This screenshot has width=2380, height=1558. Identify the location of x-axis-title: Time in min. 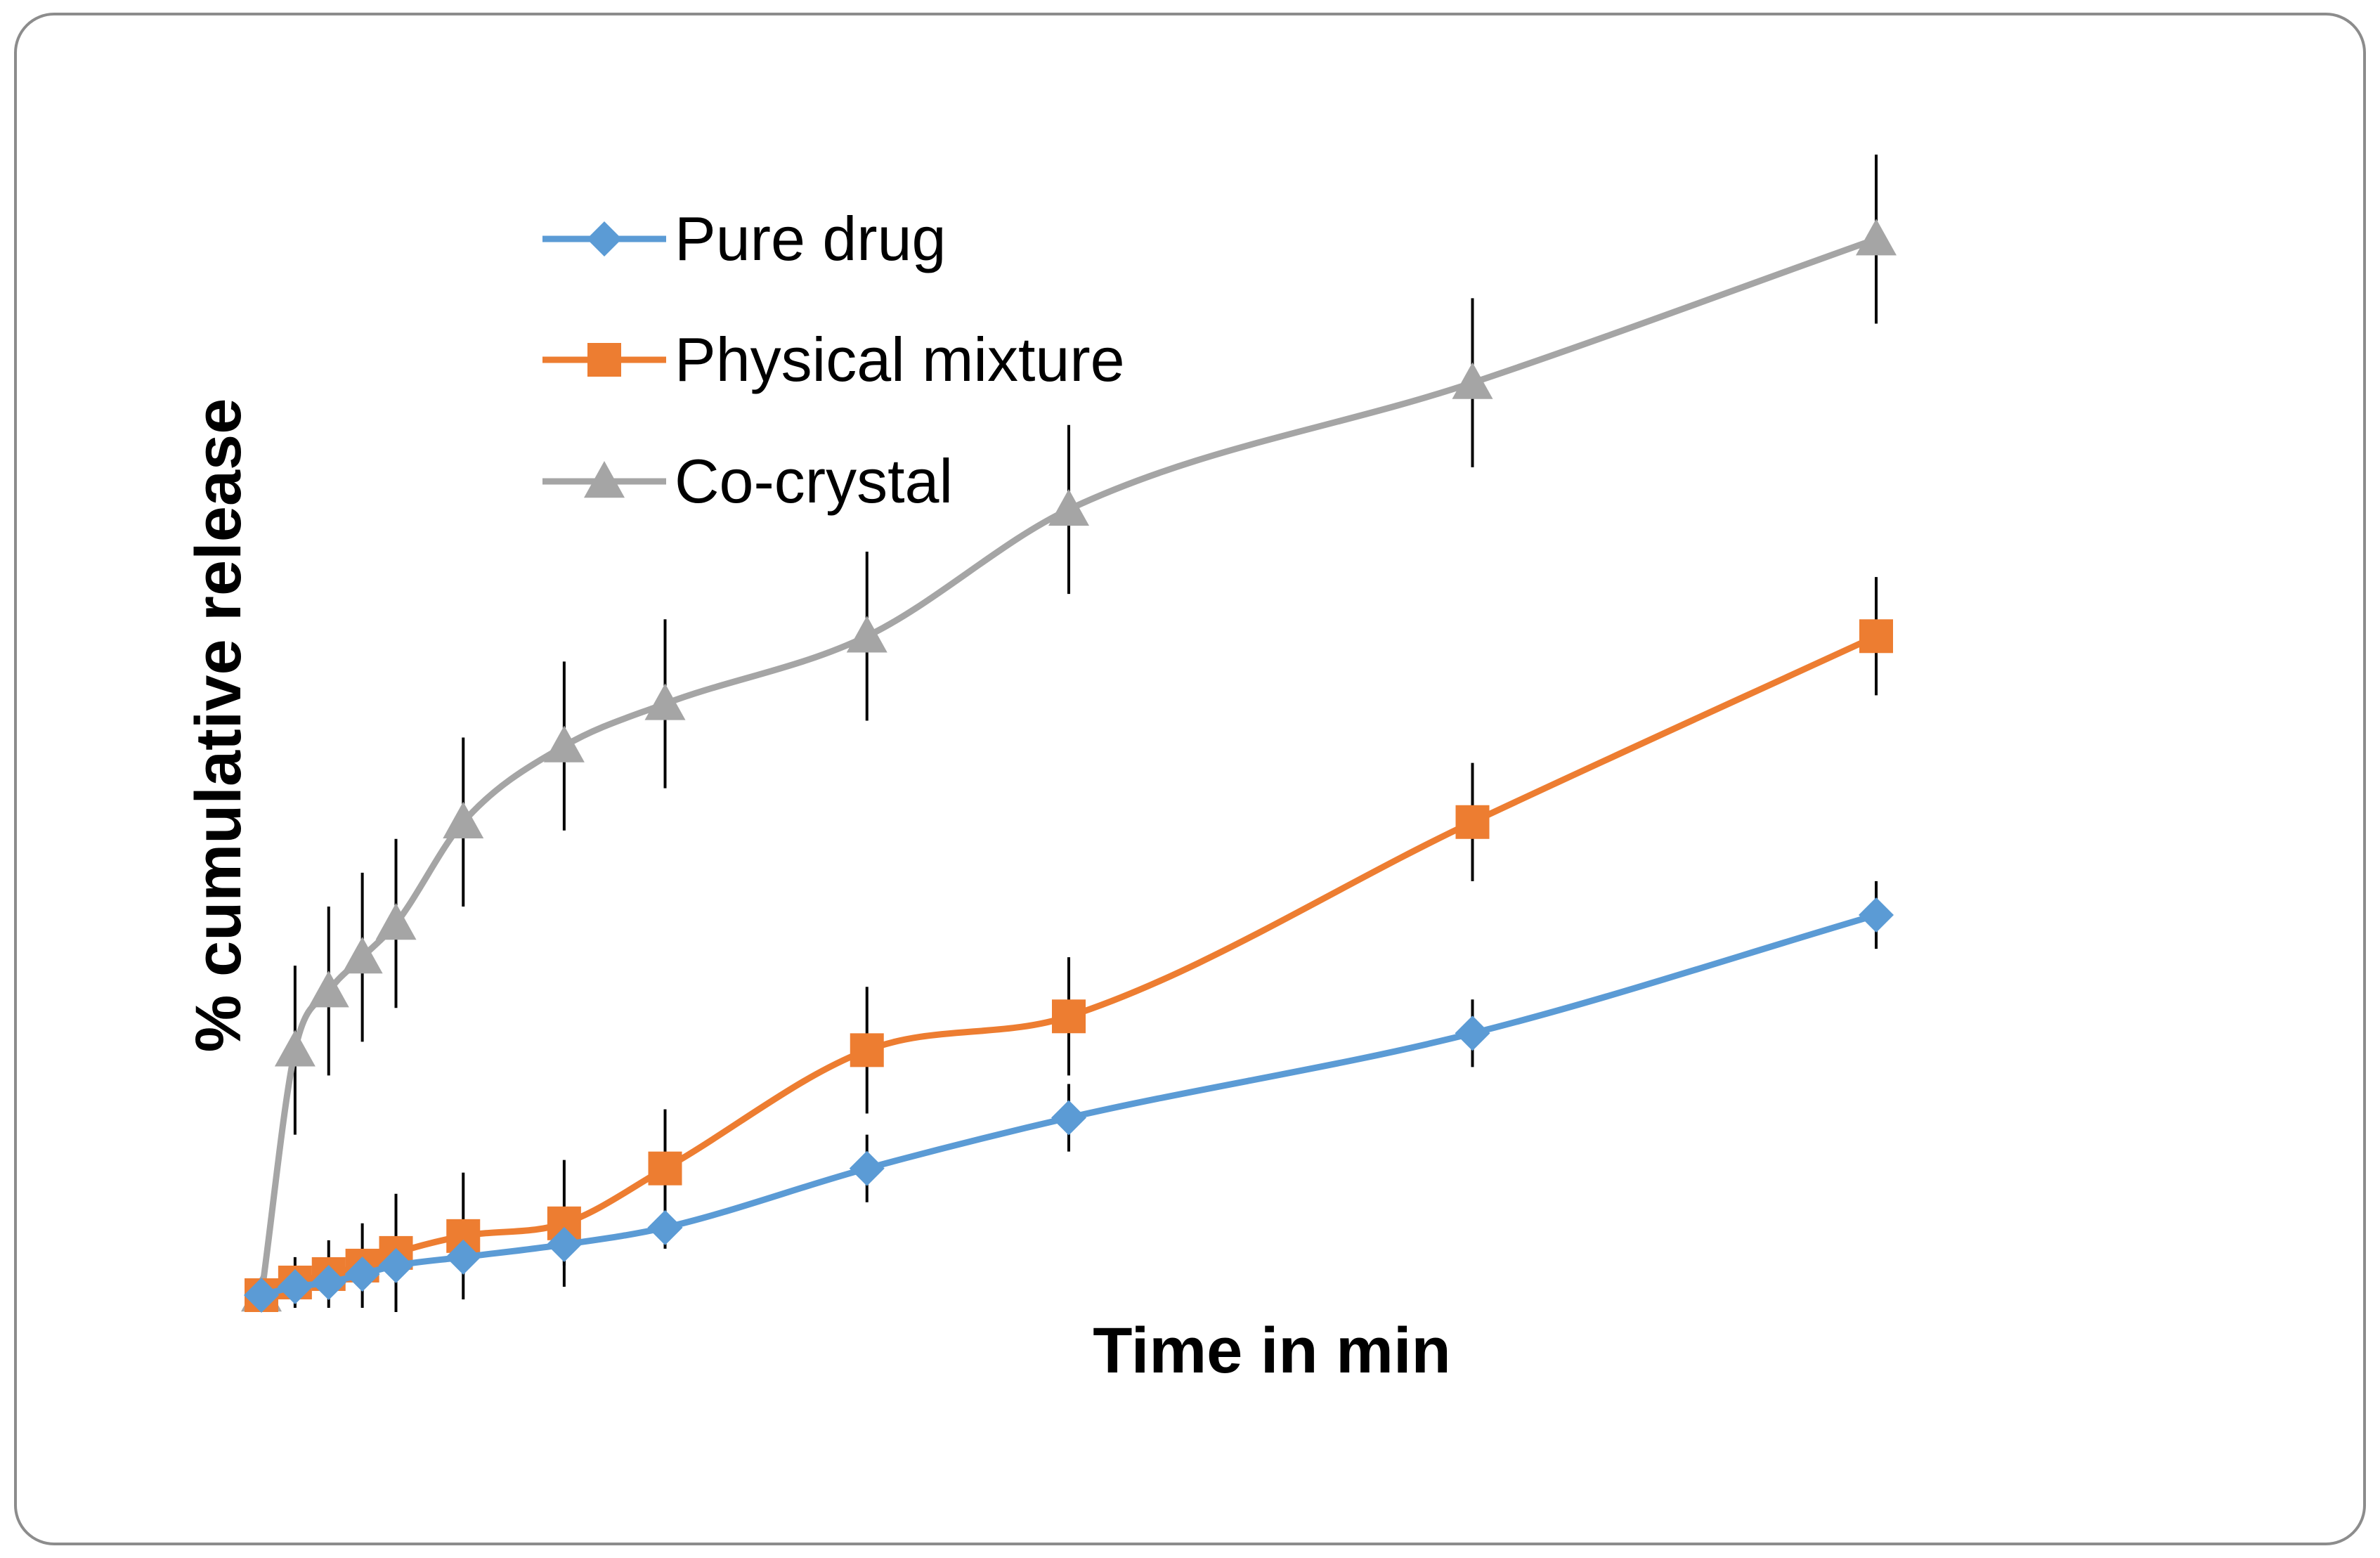
(1272, 1351).